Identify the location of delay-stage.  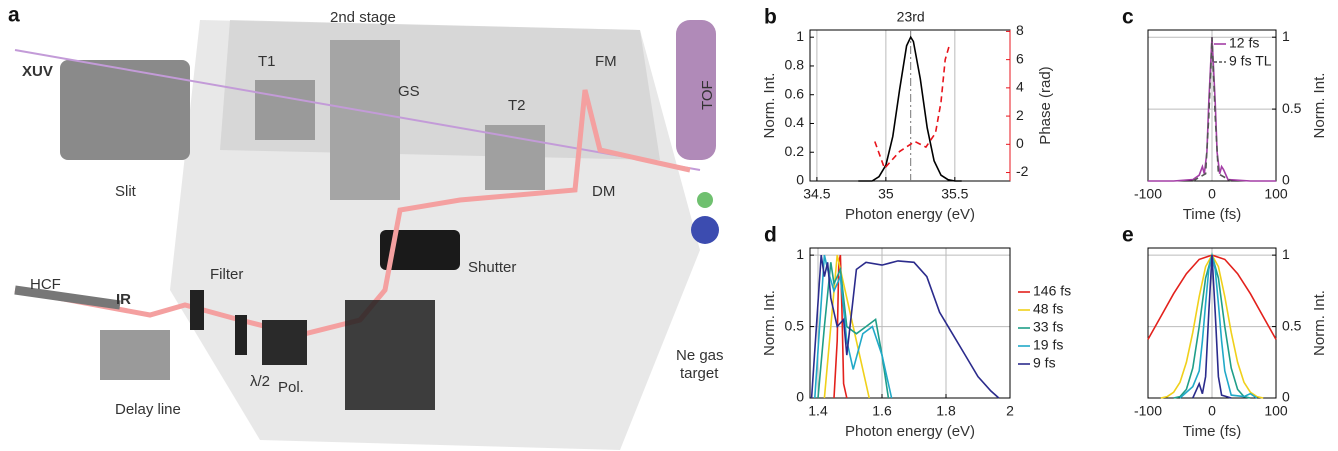
(135, 355).